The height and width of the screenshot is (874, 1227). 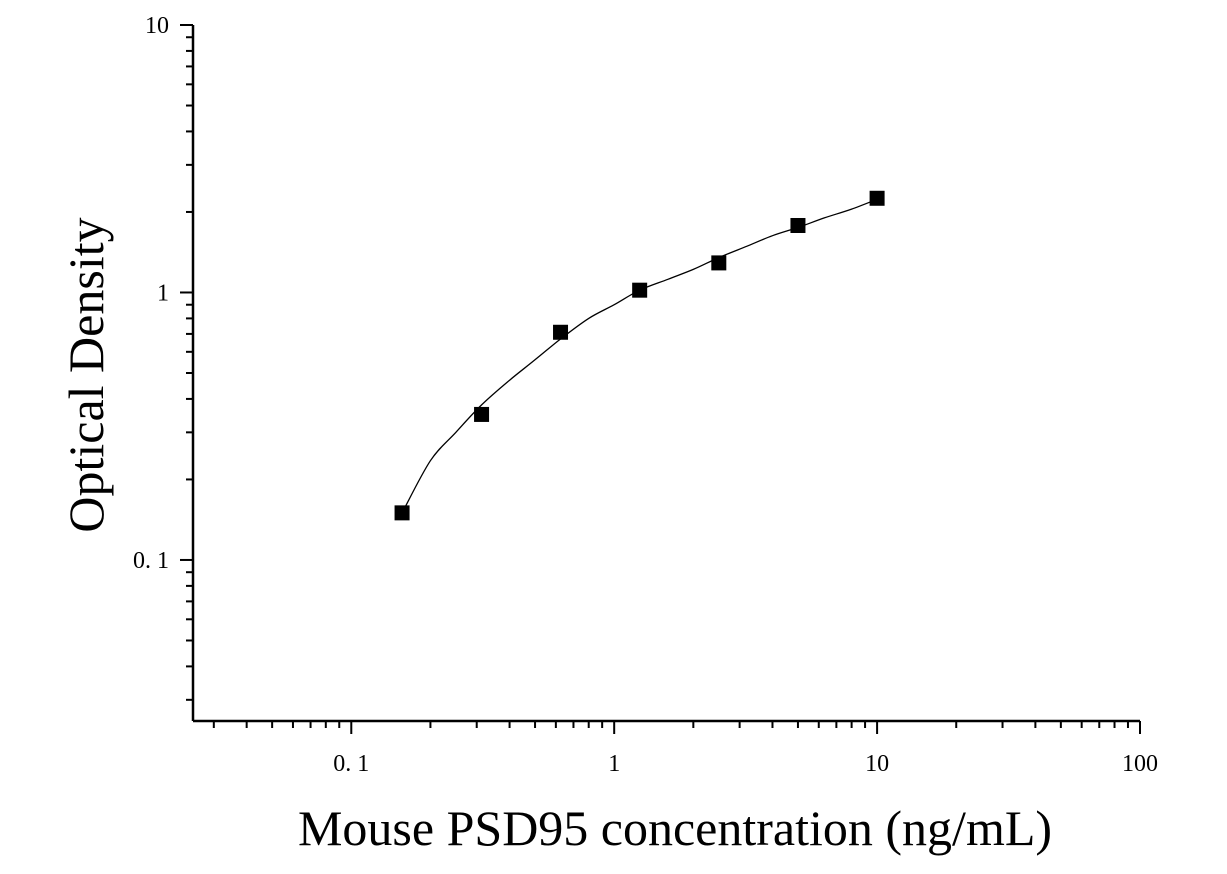 What do you see at coordinates (675, 828) in the screenshot?
I see `x-axis-title: Mouse PSD95 concentration (ng/mL)` at bounding box center [675, 828].